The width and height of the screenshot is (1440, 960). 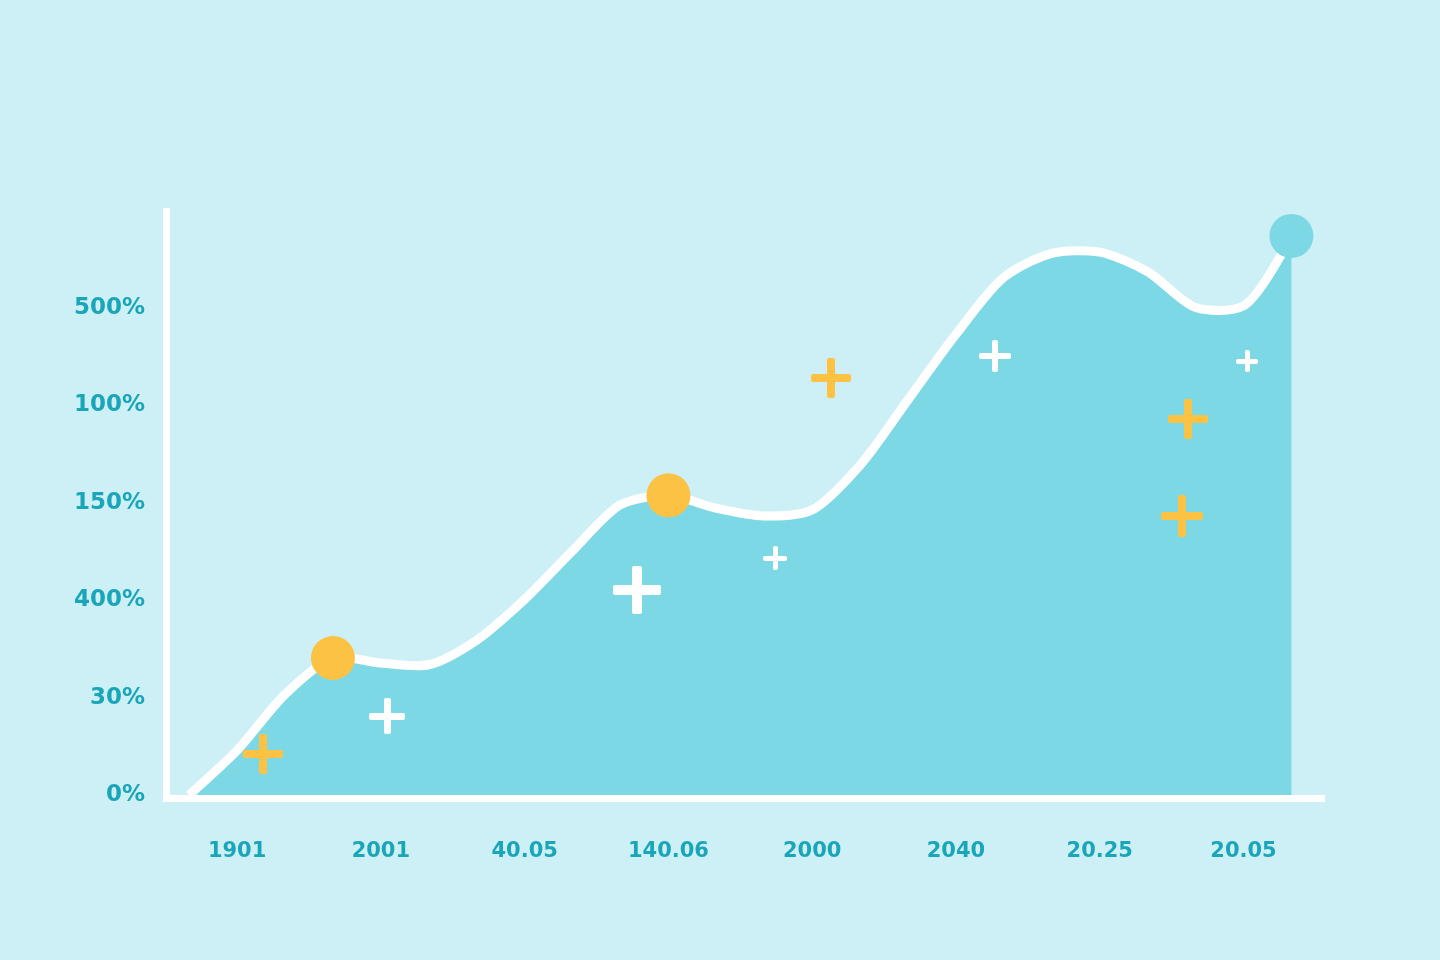 What do you see at coordinates (1243, 850) in the screenshot?
I see `x-tick-label: 20.05` at bounding box center [1243, 850].